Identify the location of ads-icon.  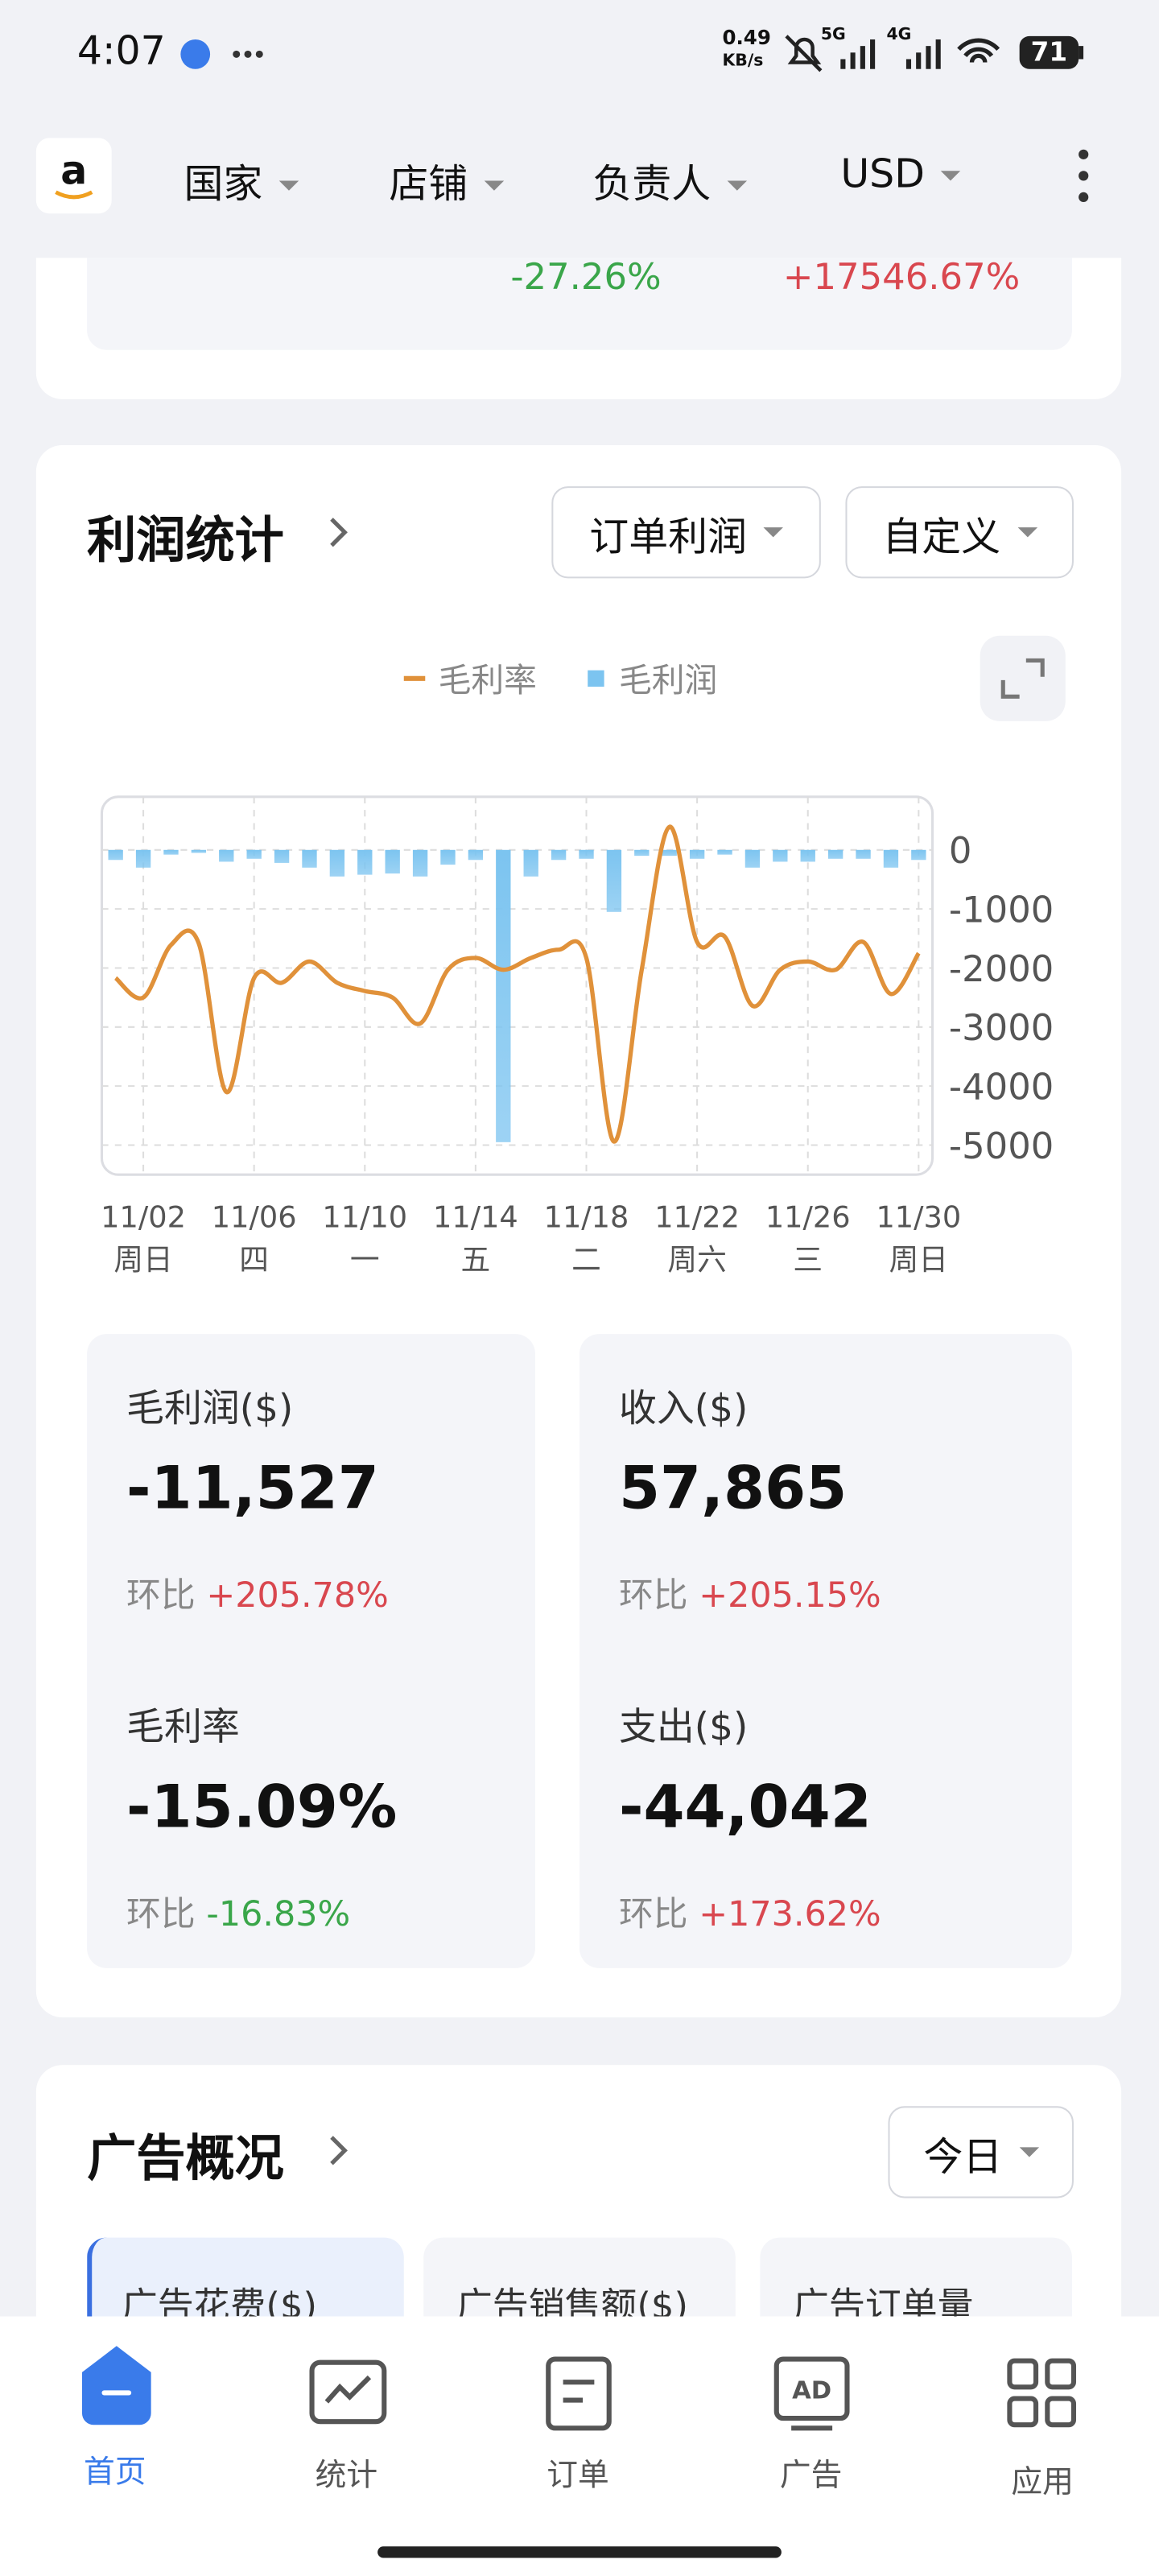
(811, 2388).